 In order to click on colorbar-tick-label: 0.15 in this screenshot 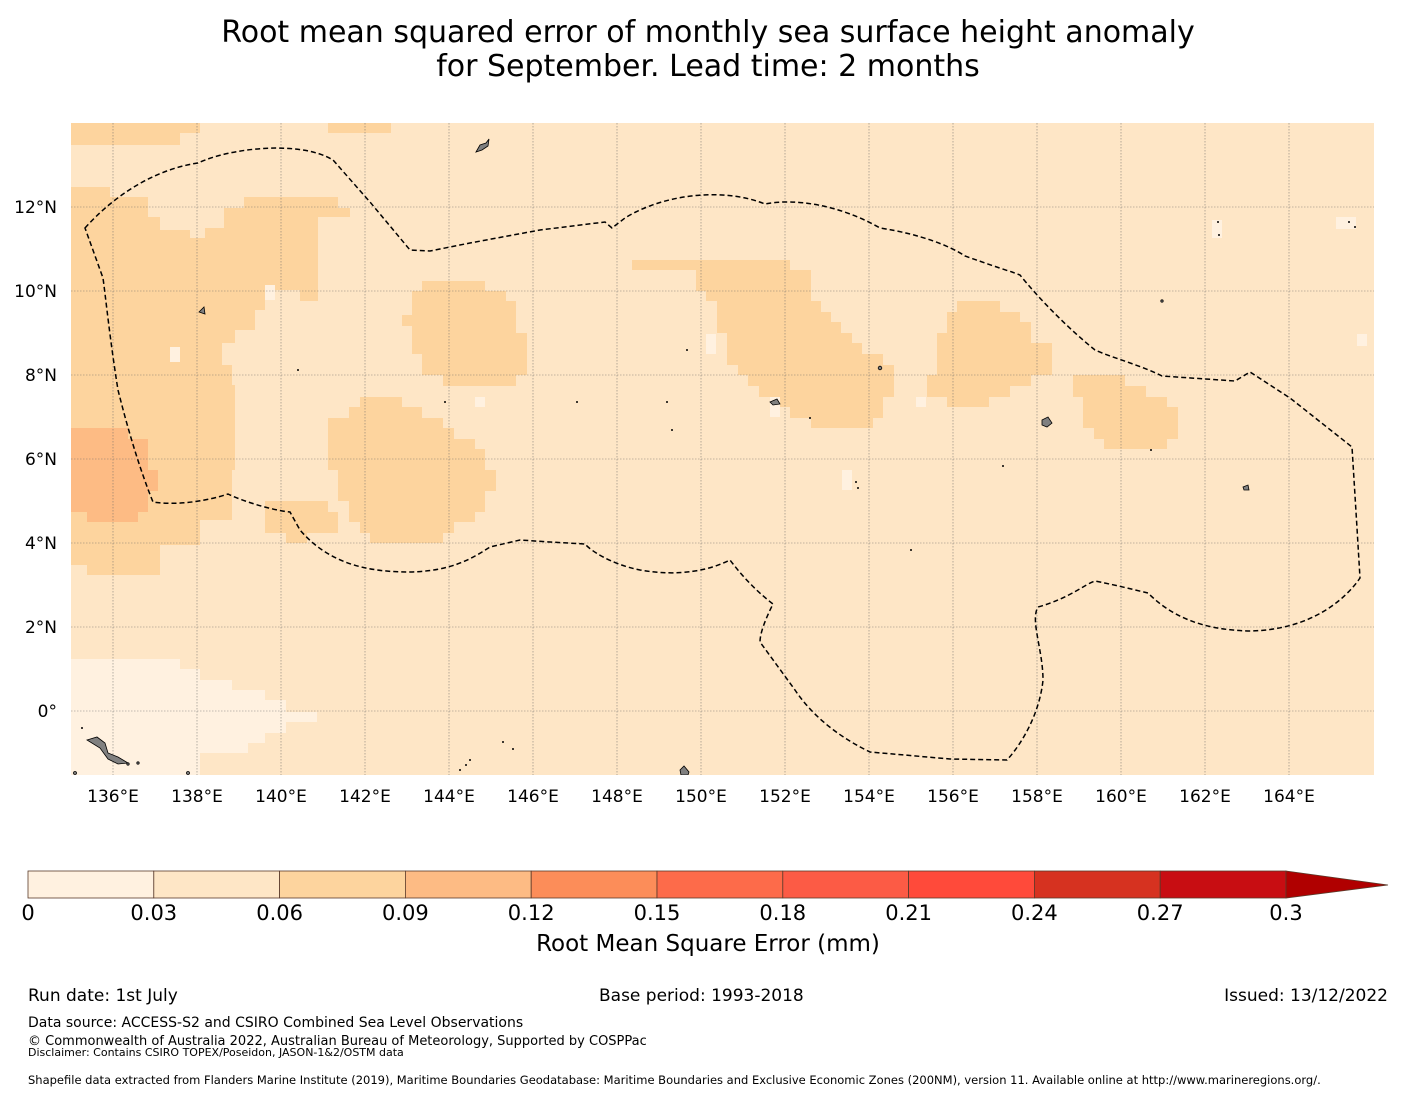, I will do `click(657, 913)`.